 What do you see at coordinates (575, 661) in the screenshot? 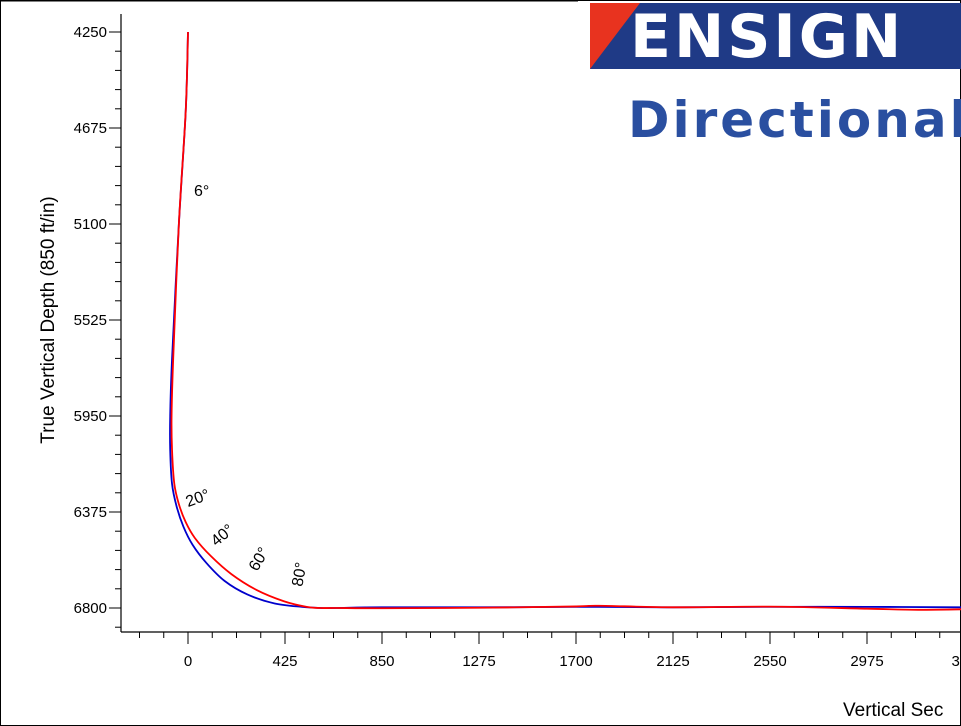
I see `x-tick-label: 1700` at bounding box center [575, 661].